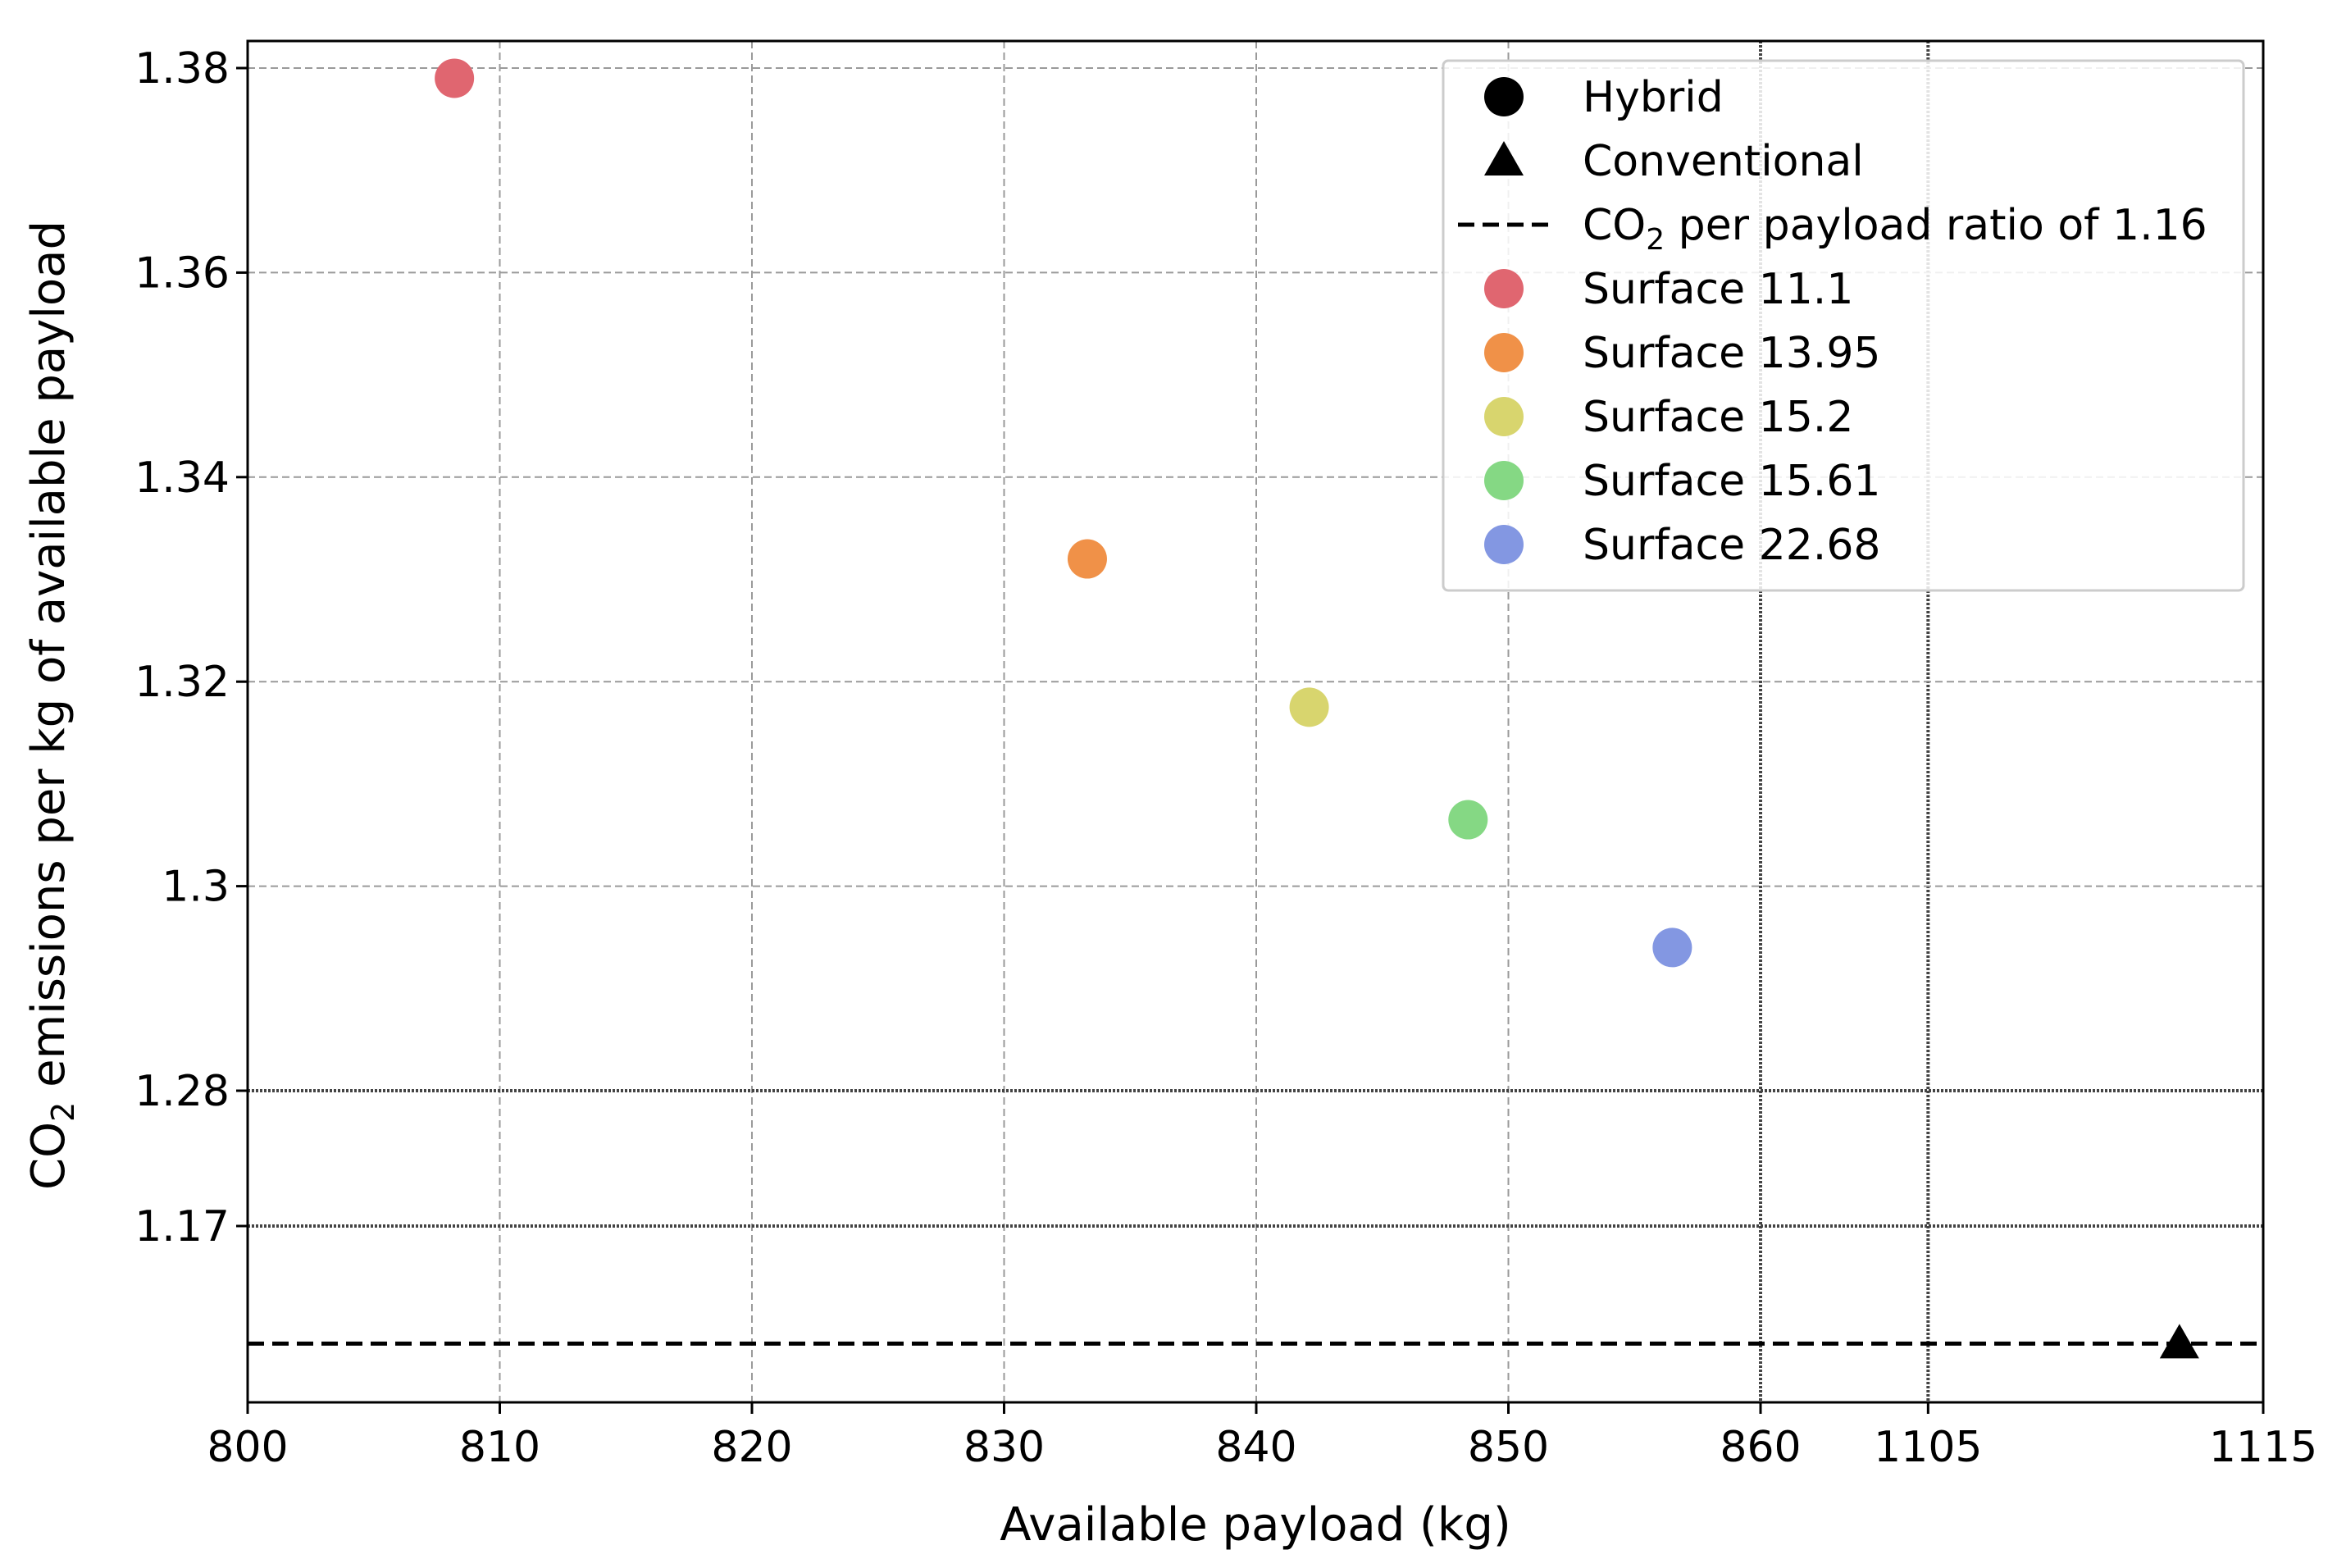 The image size is (2337, 1568). I want to click on legend-label: Conventional, so click(1723, 162).